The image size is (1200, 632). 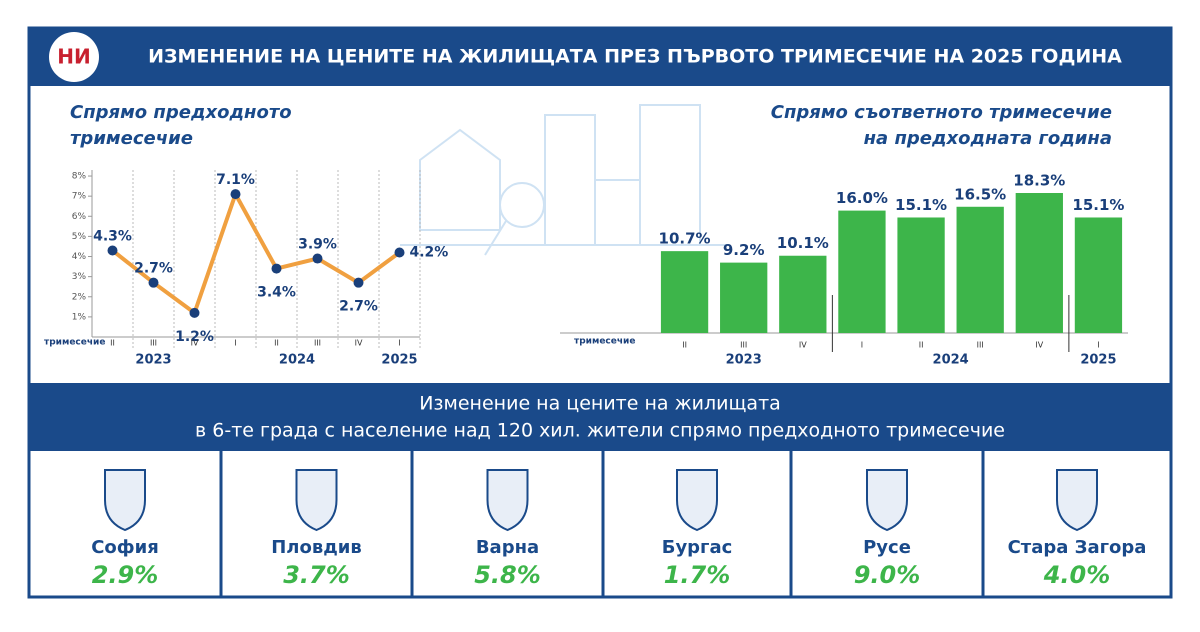 I want to click on logo, so click(x=74, y=57).